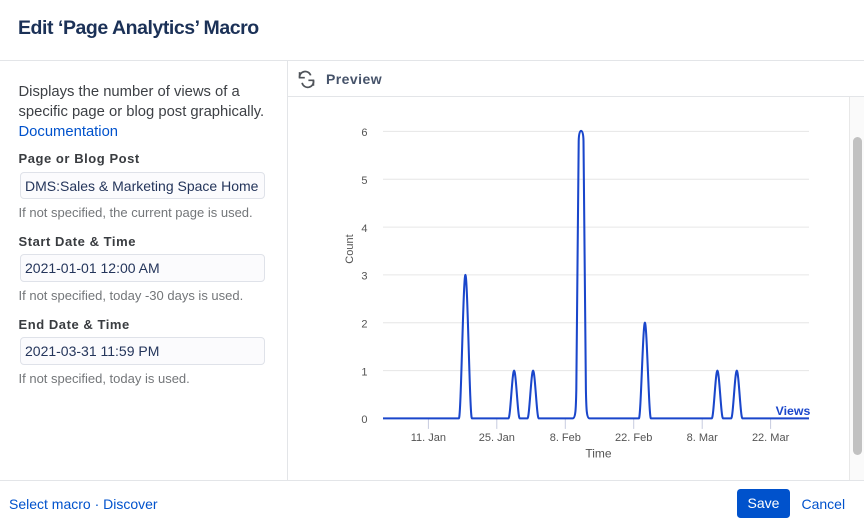  Describe the element at coordinates (793, 411) in the screenshot. I see `svg-text: Views` at that location.